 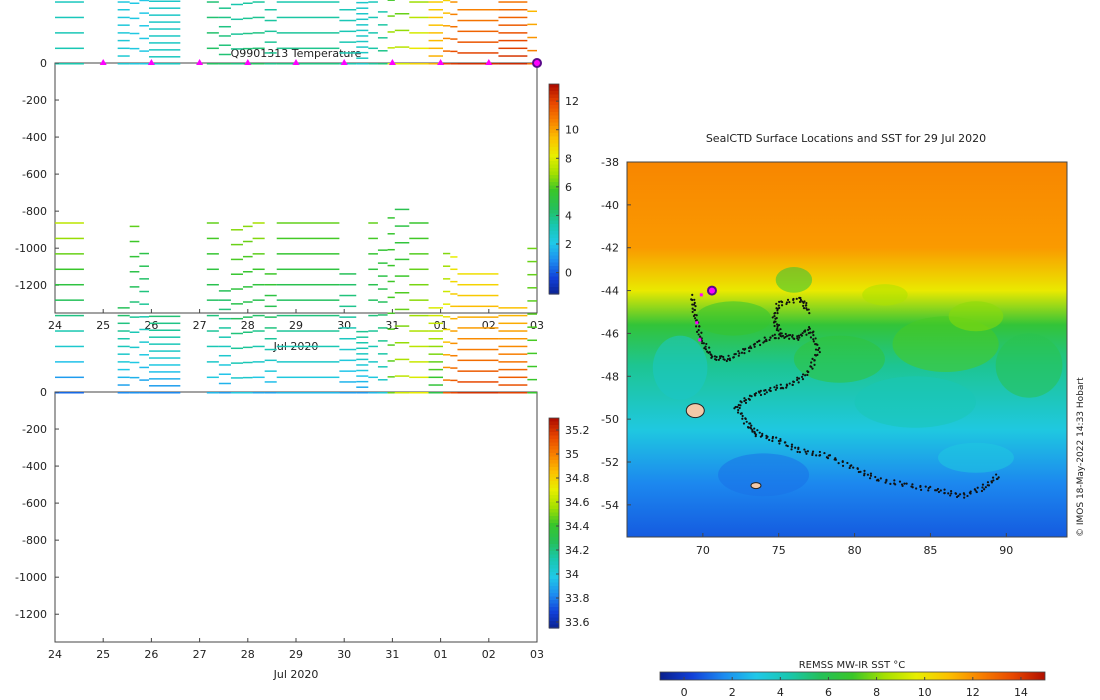 I want to click on latest-profile-marker, so click(x=537, y=63).